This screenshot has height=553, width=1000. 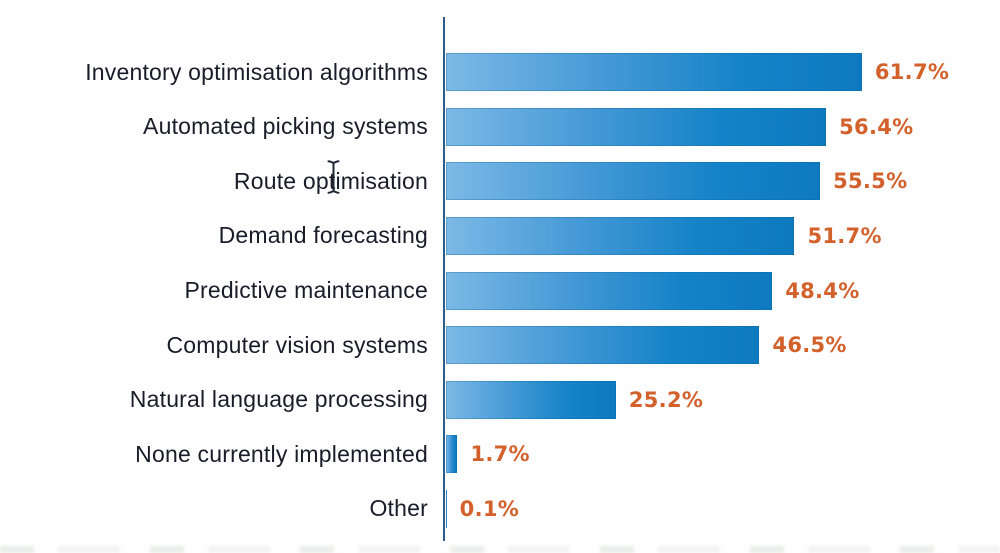 What do you see at coordinates (256, 71) in the screenshot?
I see `category-label: Inventory optimisation algorithms` at bounding box center [256, 71].